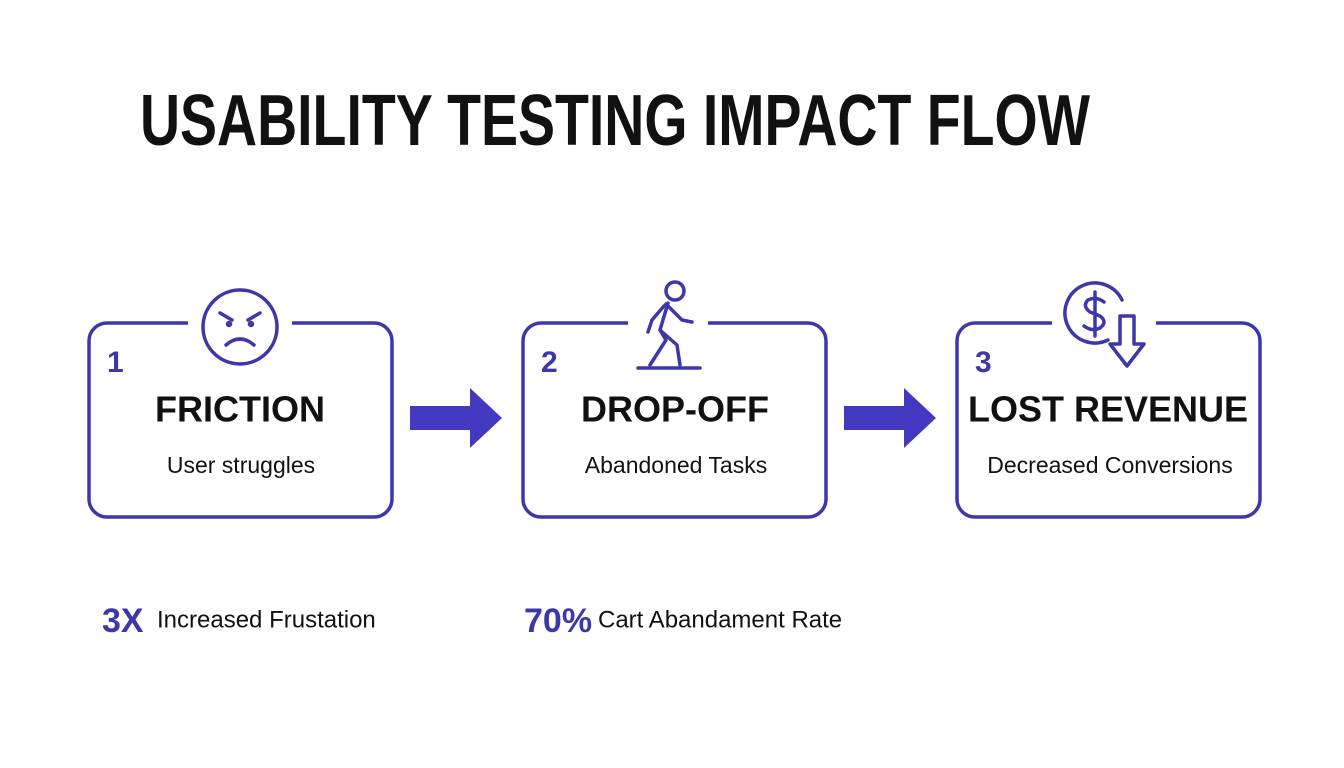 The width and height of the screenshot is (1344, 768). Describe the element at coordinates (983, 362) in the screenshot. I see `step-number: 3` at that location.